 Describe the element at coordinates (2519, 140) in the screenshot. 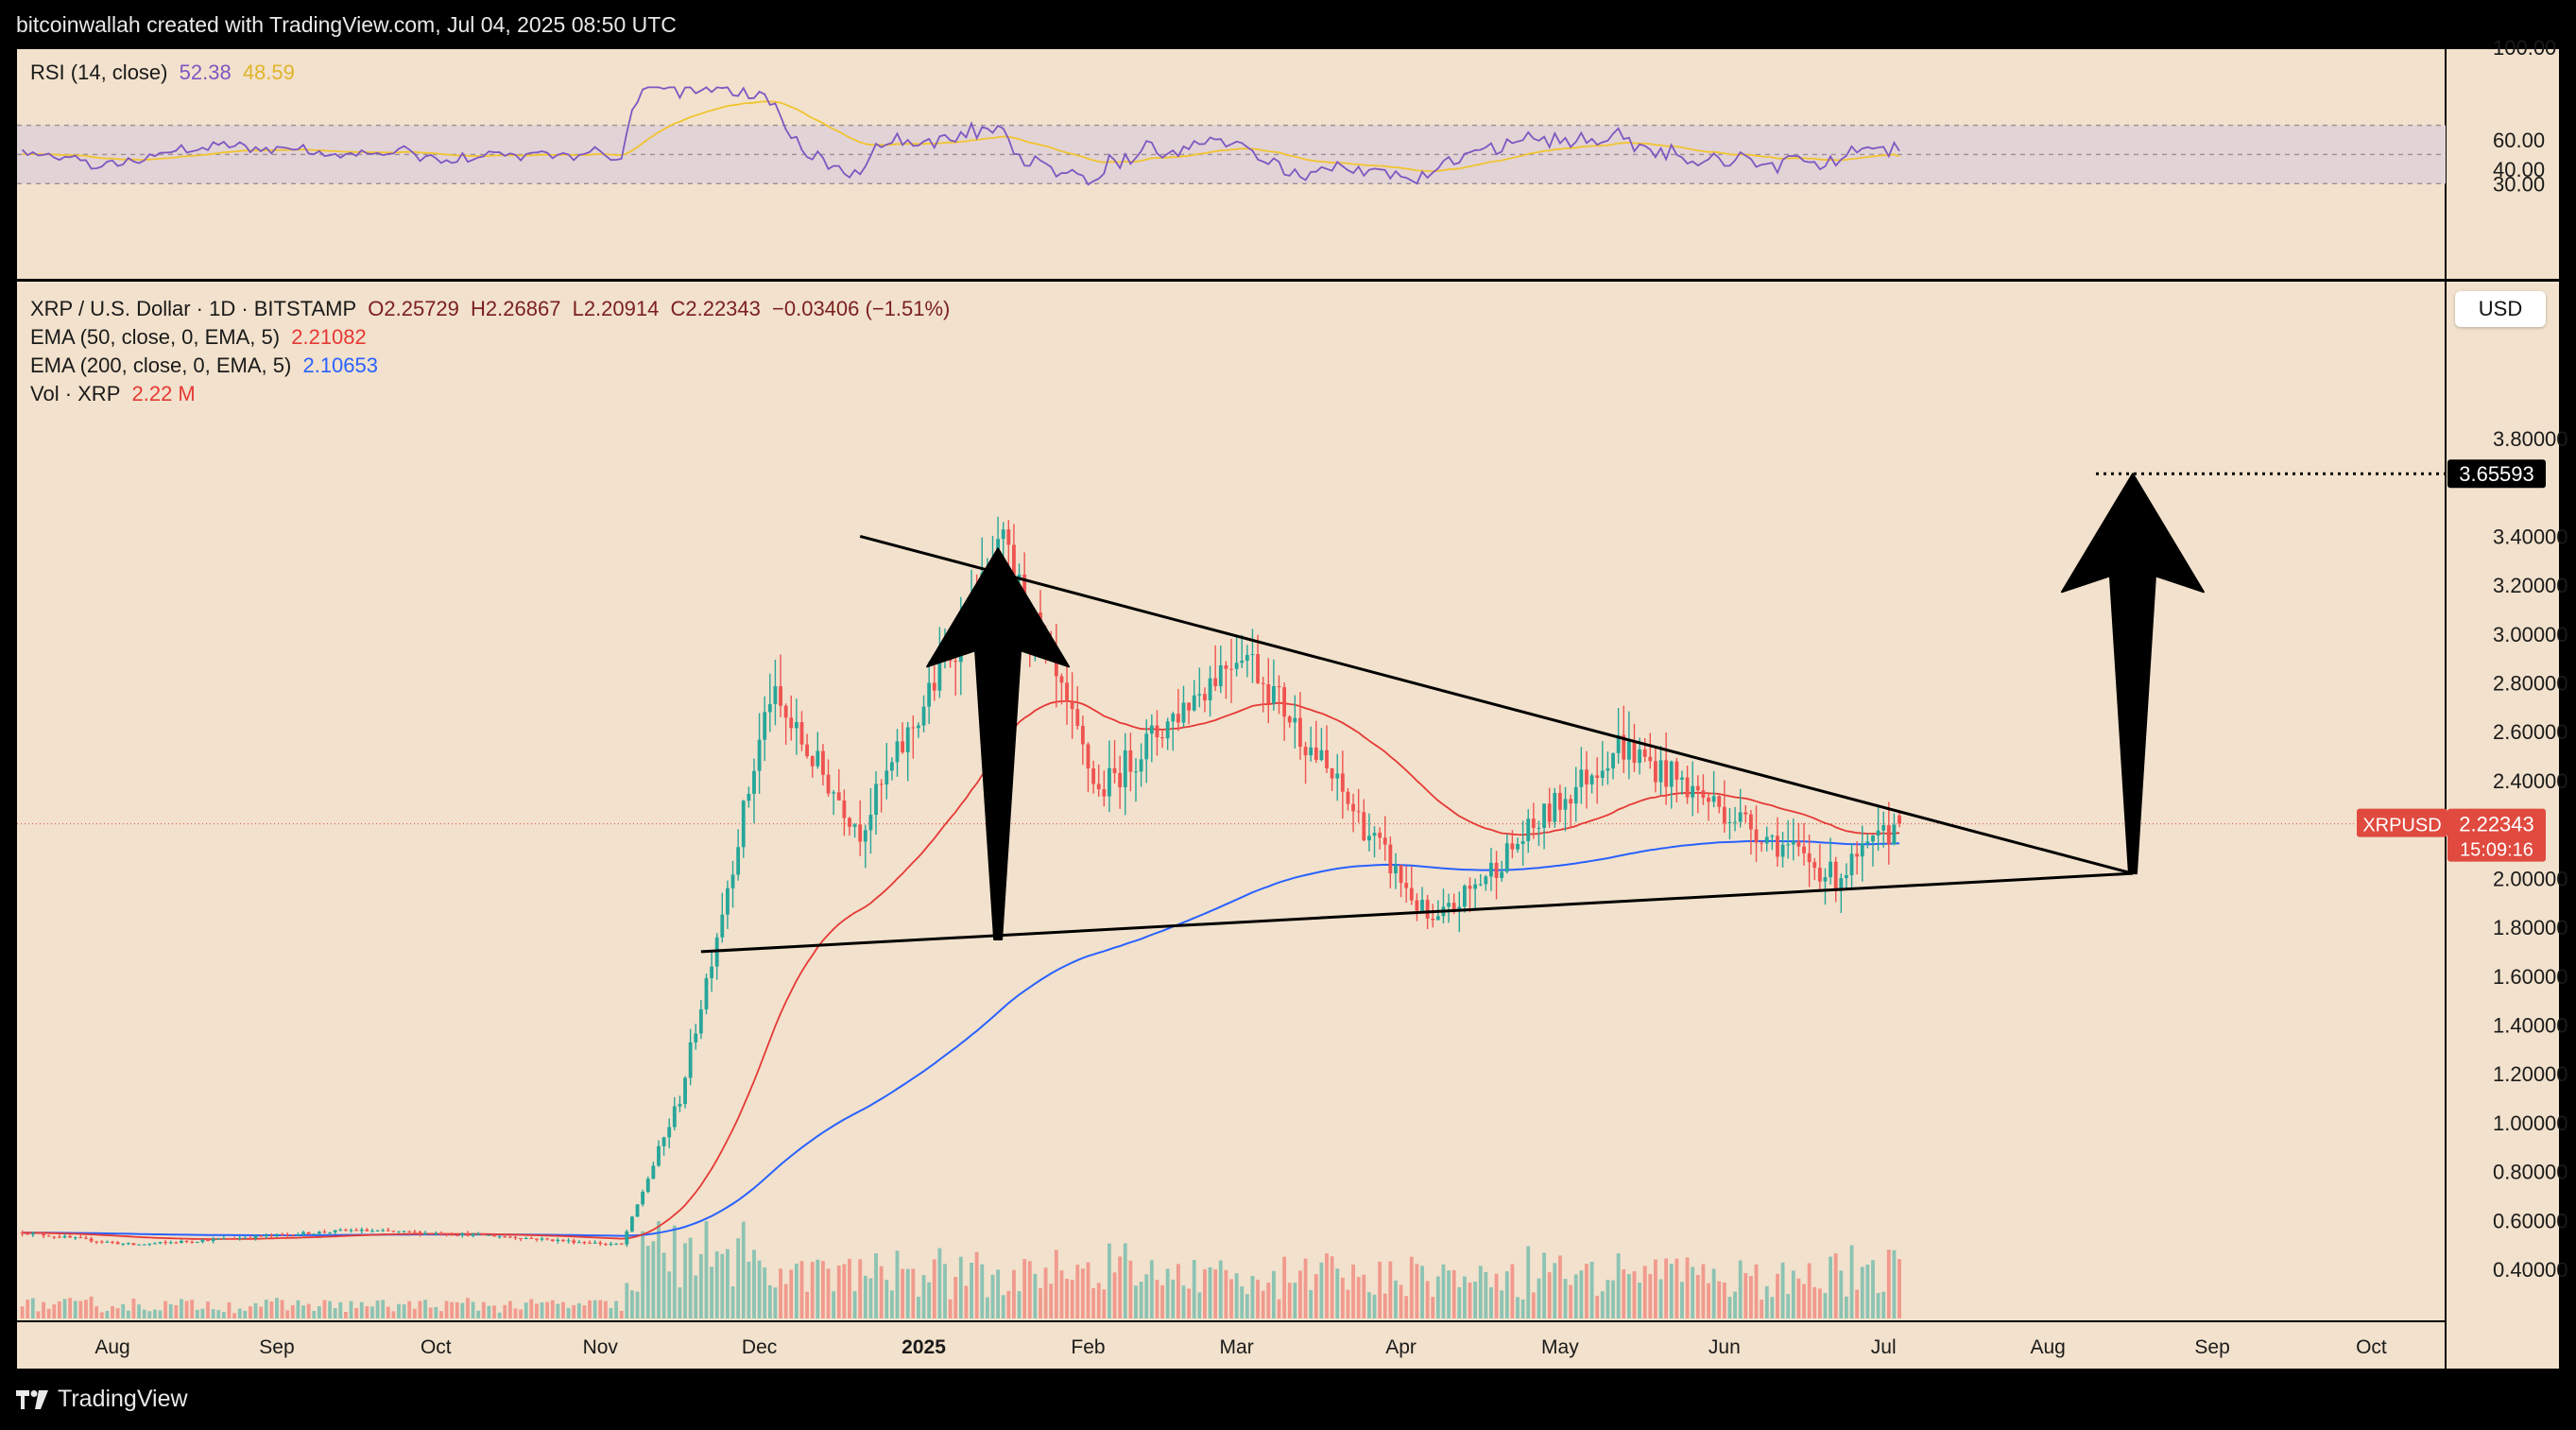

I see `rsi-axis-tick: 60.00` at that location.